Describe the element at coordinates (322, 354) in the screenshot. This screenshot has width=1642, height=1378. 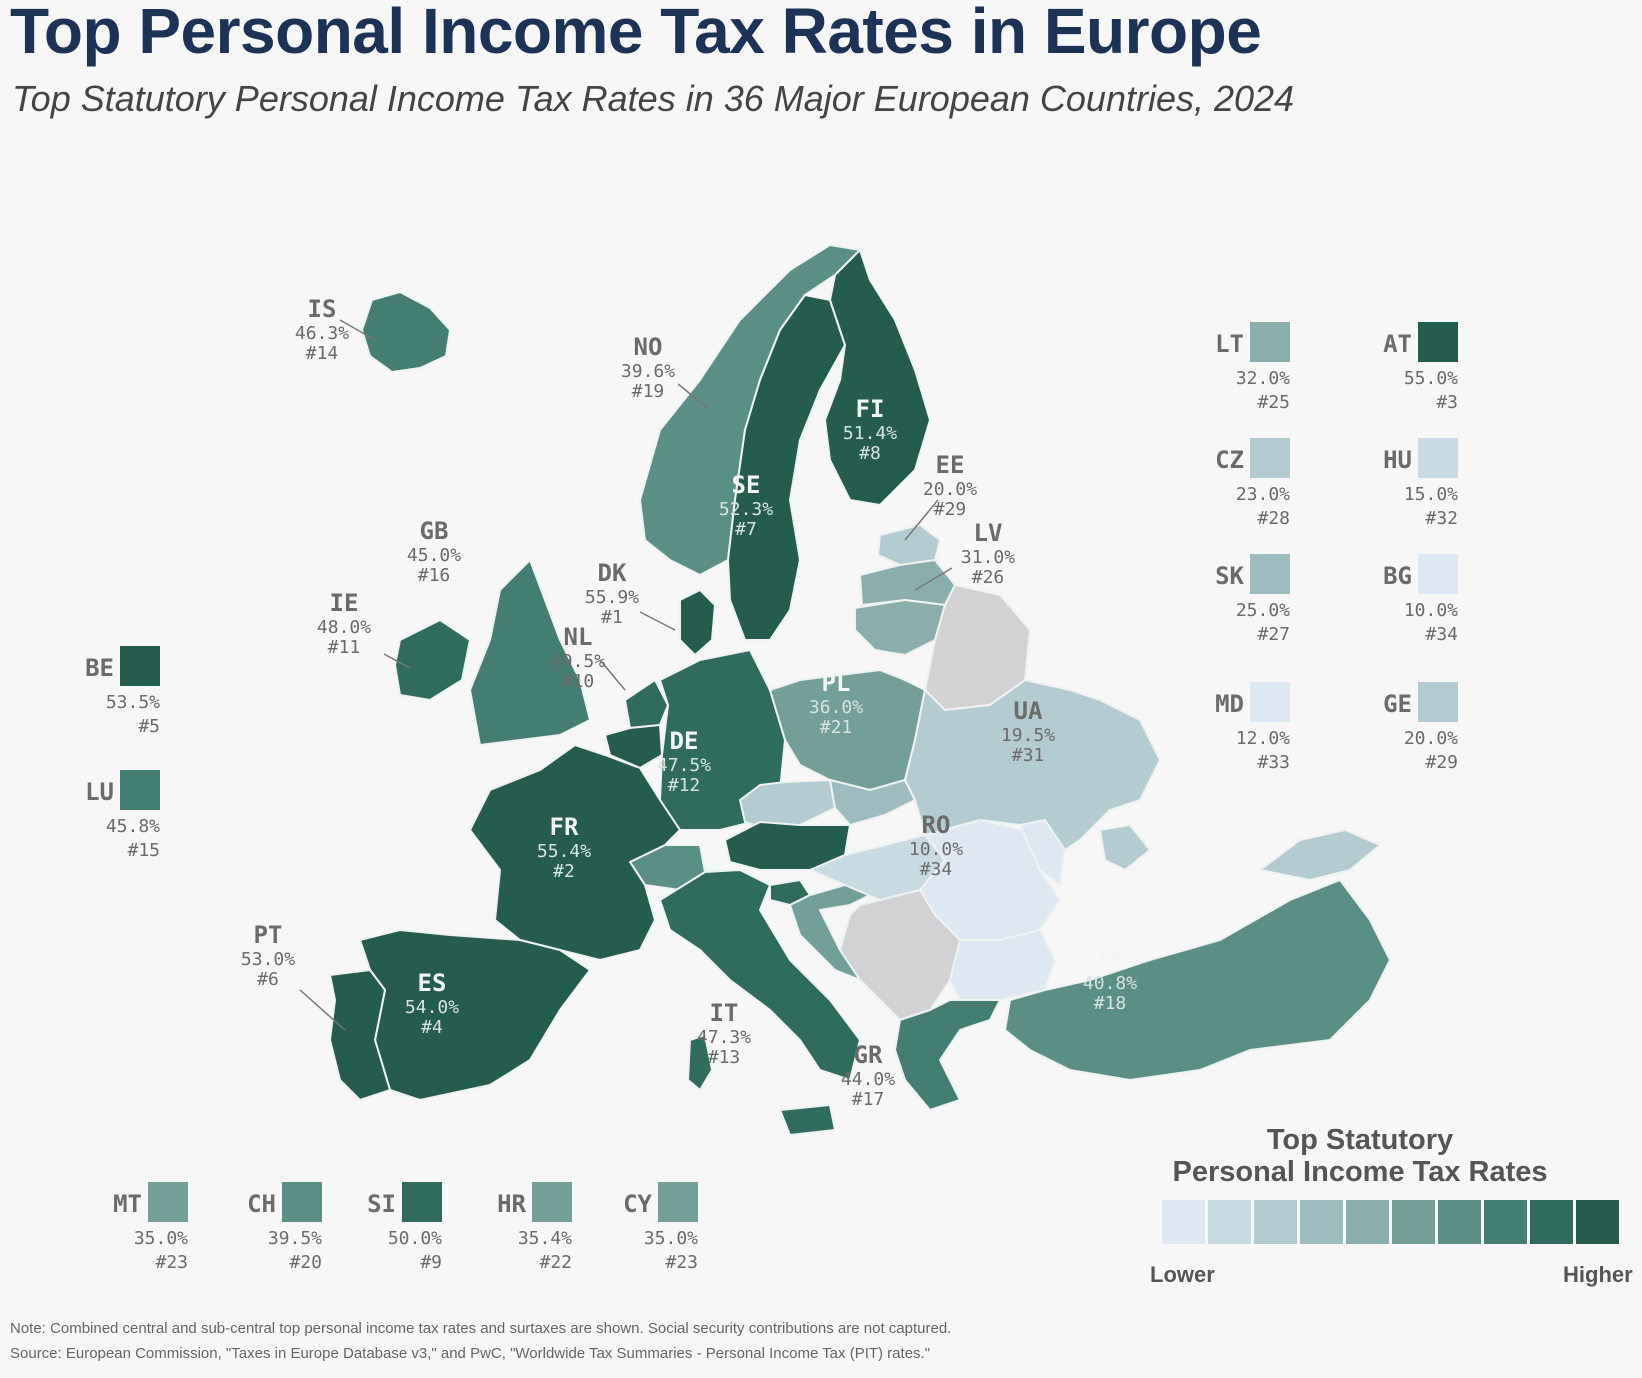
I see `label-rank: #14` at that location.